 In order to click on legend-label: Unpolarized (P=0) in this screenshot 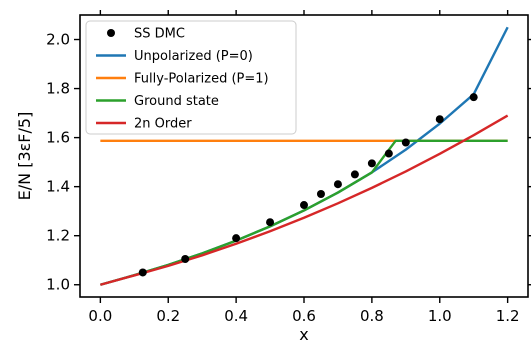, I will do `click(193, 56)`.